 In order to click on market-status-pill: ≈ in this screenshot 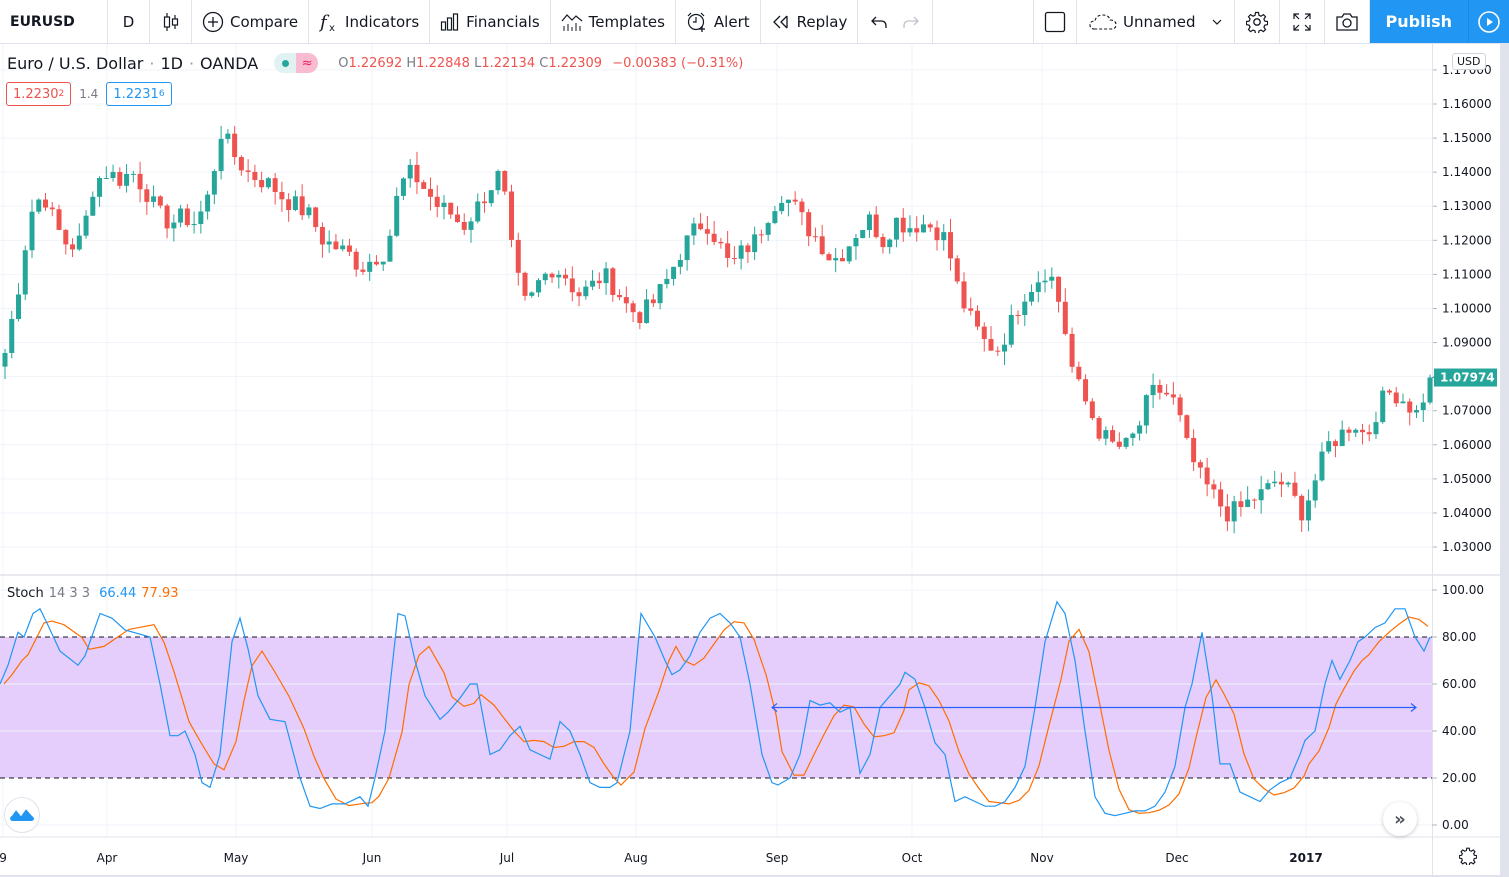, I will do `click(296, 63)`.